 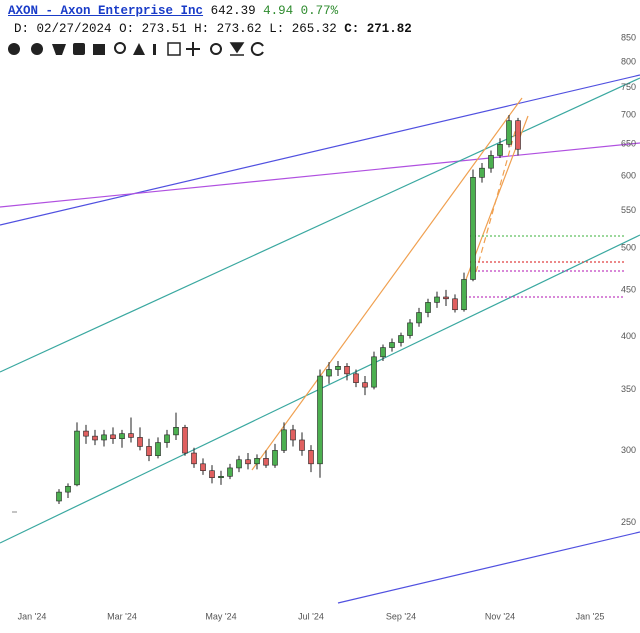 I want to click on x-tick-label: Sep '24, so click(x=401, y=616).